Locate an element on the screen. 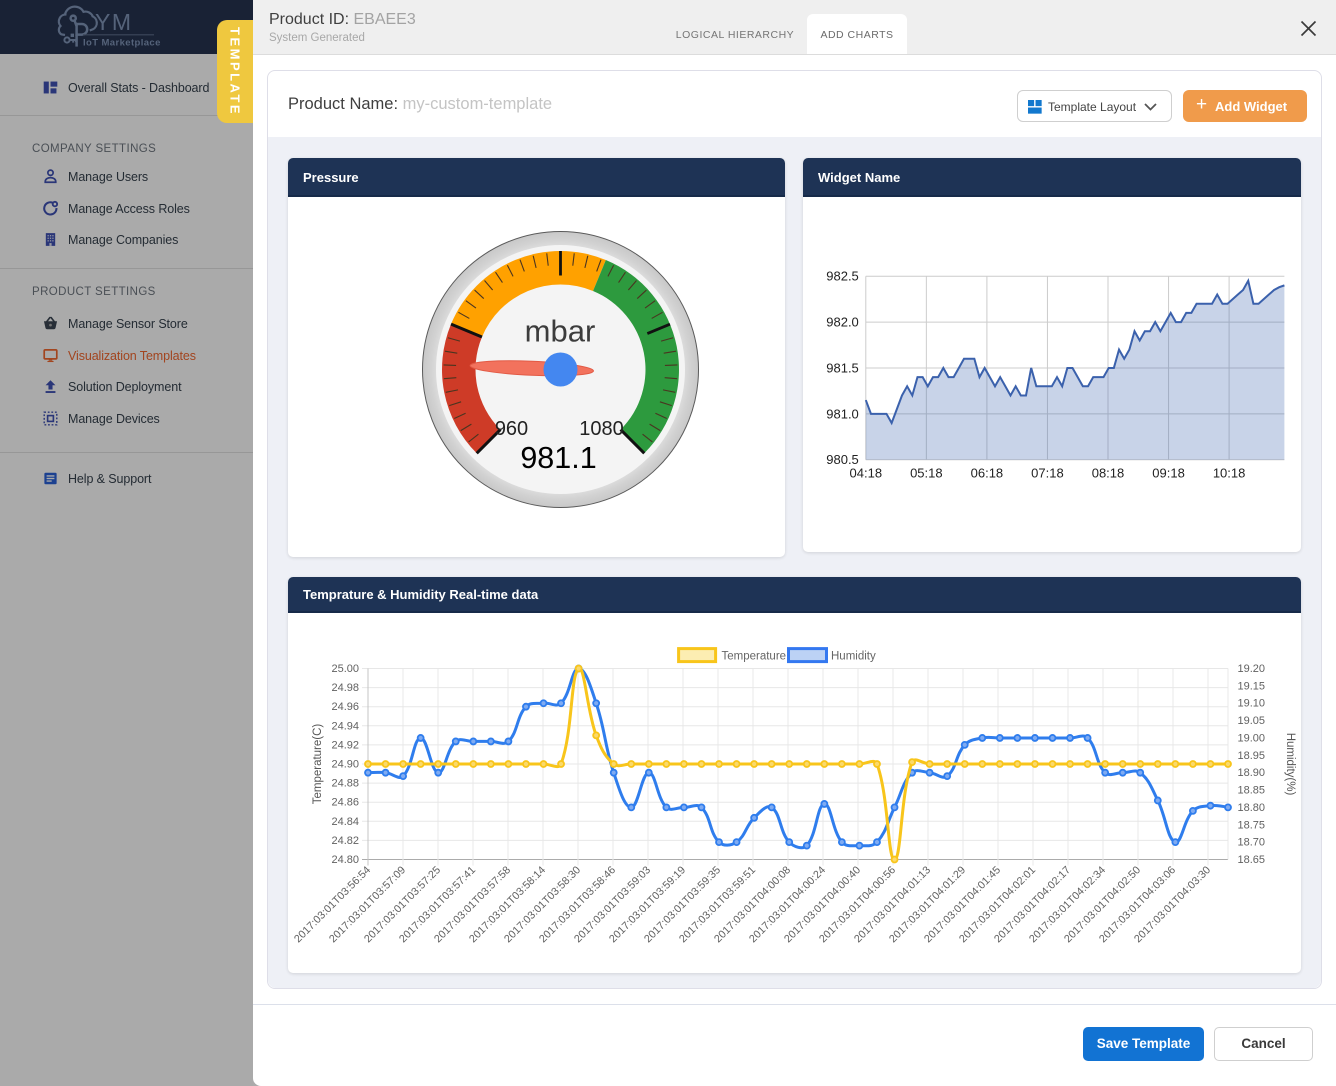  svg-text: 24.94 is located at coordinates (345, 726).